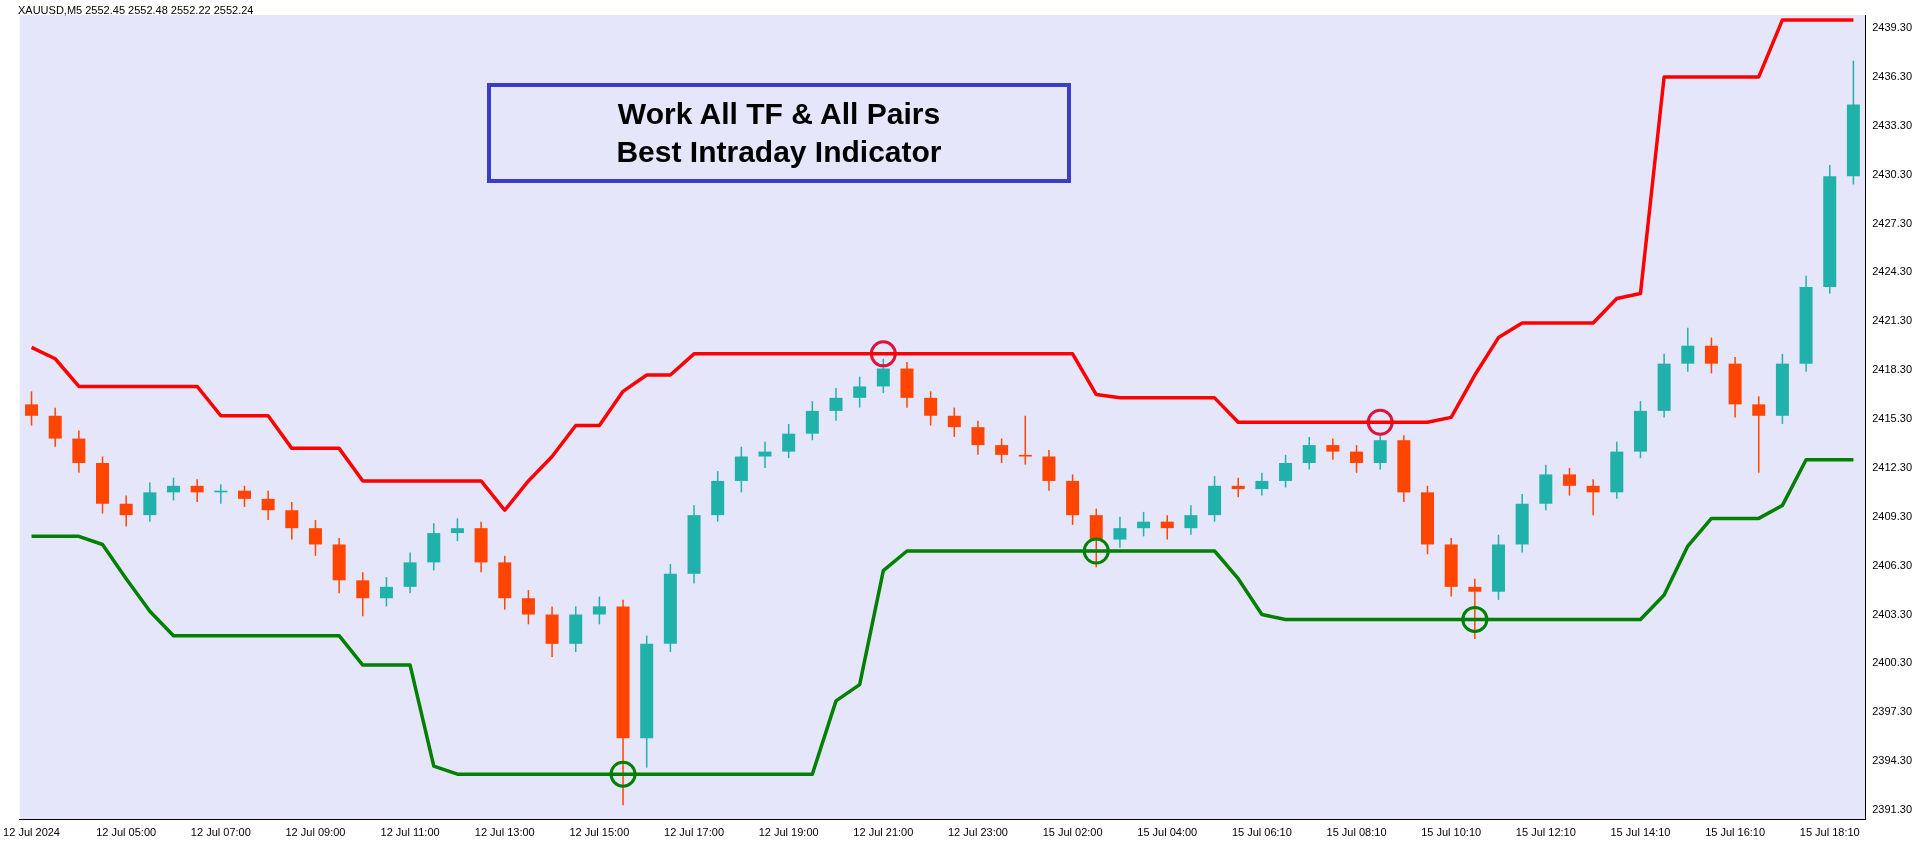 The height and width of the screenshot is (845, 1919). Describe the element at coordinates (504, 832) in the screenshot. I see `x-tick-label: 12 Jul 13:00` at that location.